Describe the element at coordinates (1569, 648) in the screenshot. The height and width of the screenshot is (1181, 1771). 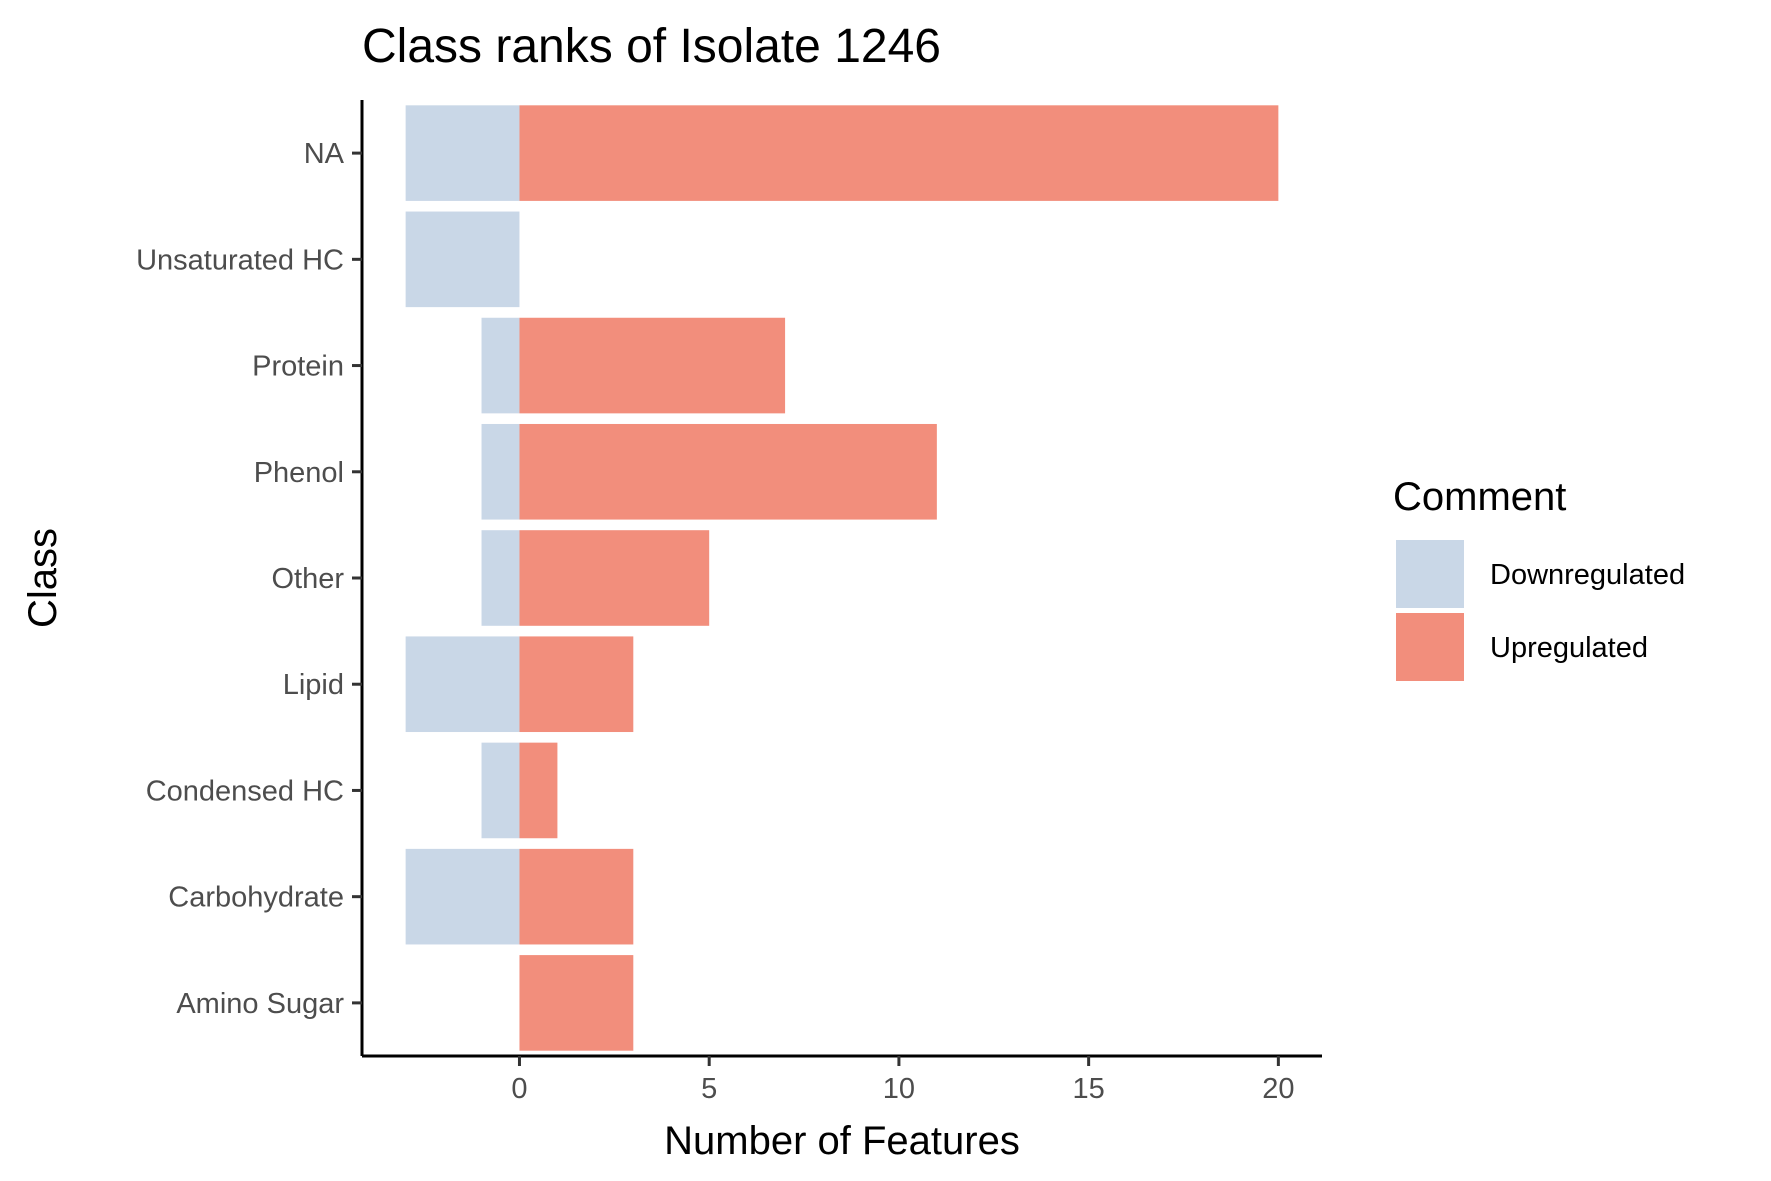
I see `legend-label-upregulated: Upregulated` at that location.